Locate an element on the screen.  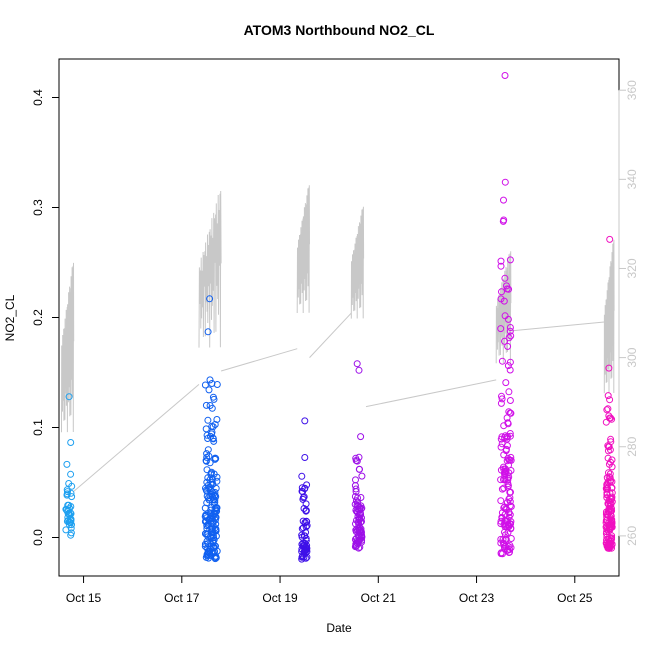
y-axis: 0.0 0.1 0.2 0.3 0.4 is located at coordinates (45, 317).